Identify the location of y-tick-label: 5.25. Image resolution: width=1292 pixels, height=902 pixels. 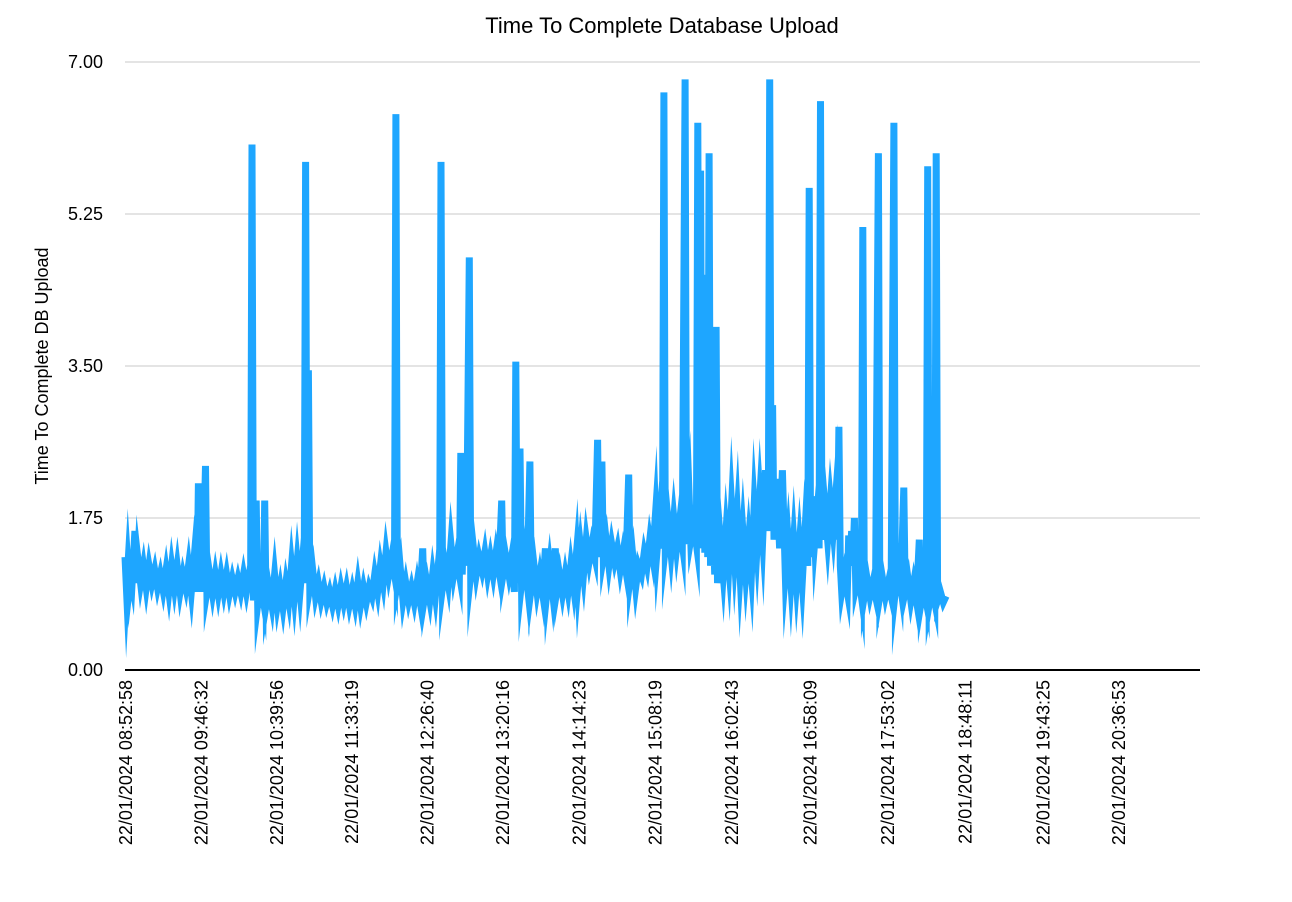
(85, 214).